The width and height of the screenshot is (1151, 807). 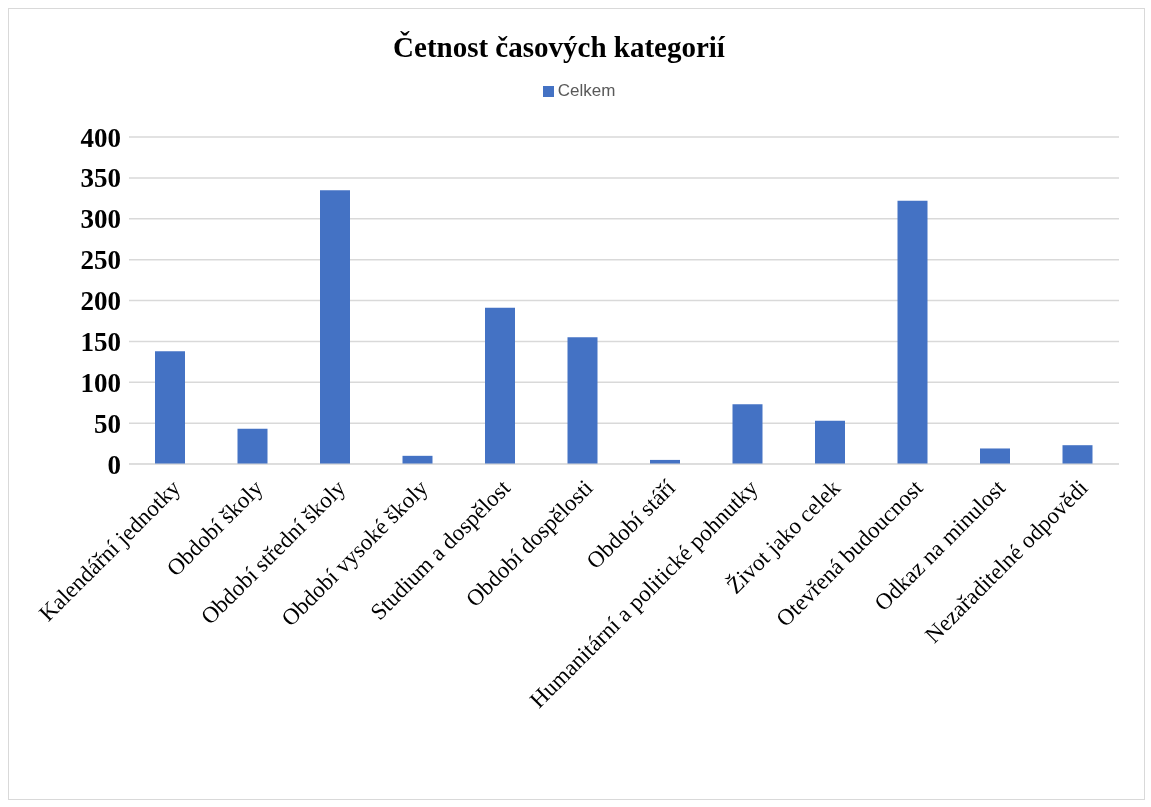 What do you see at coordinates (559, 47) in the screenshot?
I see `chart-title: Četnost časových kategorií` at bounding box center [559, 47].